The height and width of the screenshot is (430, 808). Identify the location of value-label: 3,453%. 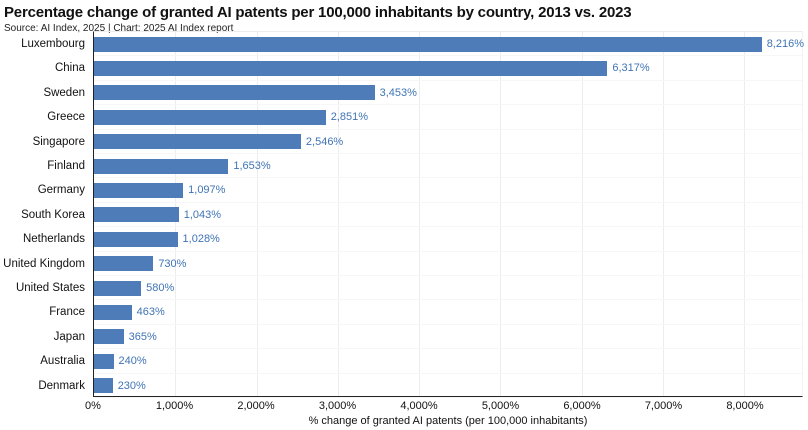
(398, 92).